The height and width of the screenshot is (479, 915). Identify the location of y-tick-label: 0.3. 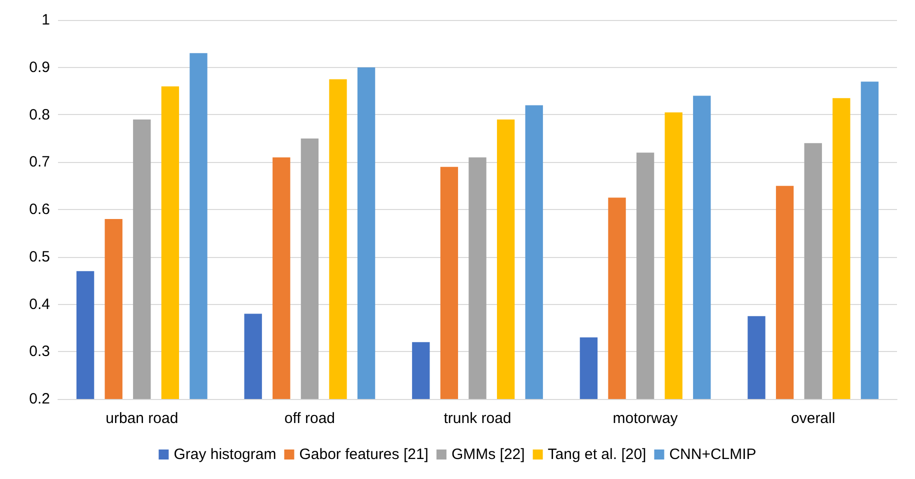
(39, 351).